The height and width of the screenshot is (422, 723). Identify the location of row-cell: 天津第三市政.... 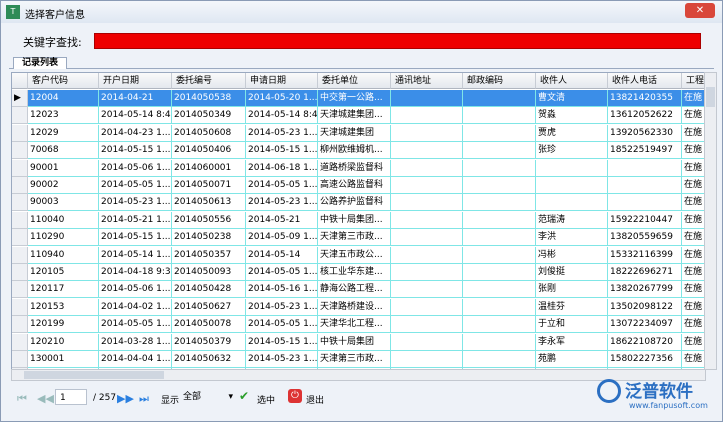
(354, 238).